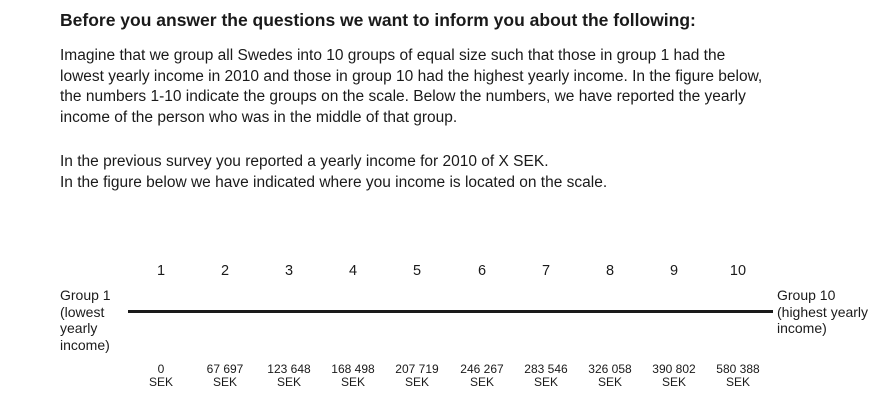 The height and width of the screenshot is (400, 885). What do you see at coordinates (82, 311) in the screenshot?
I see `left-label-line: (lowest` at bounding box center [82, 311].